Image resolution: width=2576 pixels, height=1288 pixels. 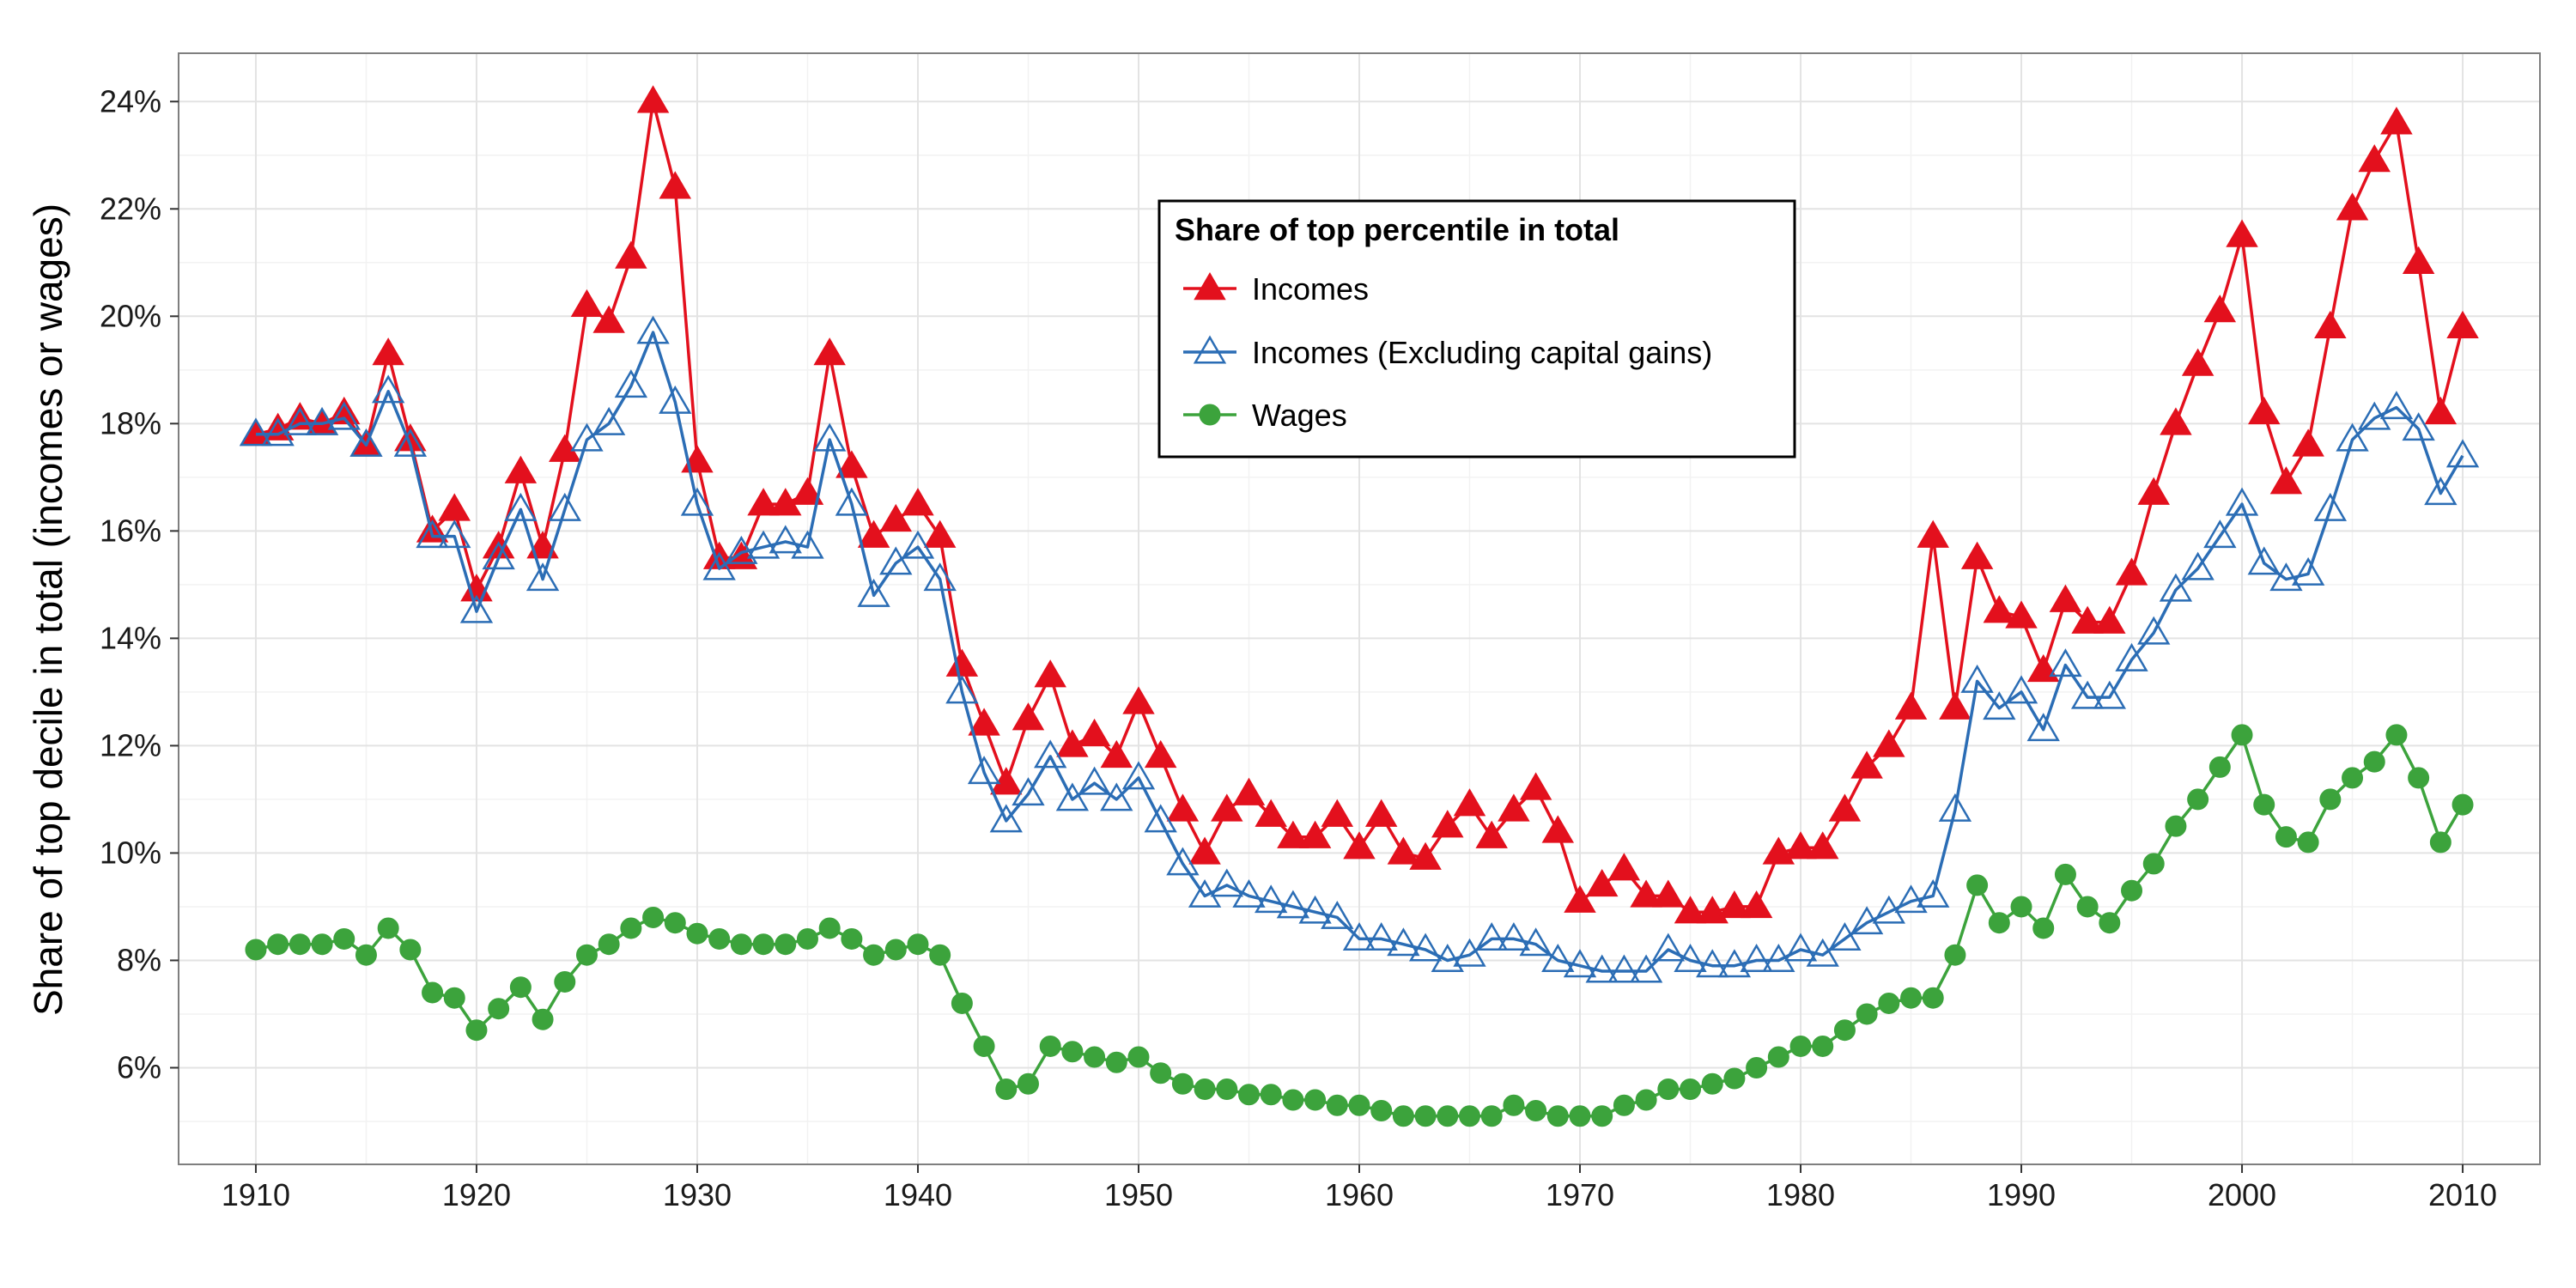 I want to click on x-tick-label: 1930, so click(x=697, y=1195).